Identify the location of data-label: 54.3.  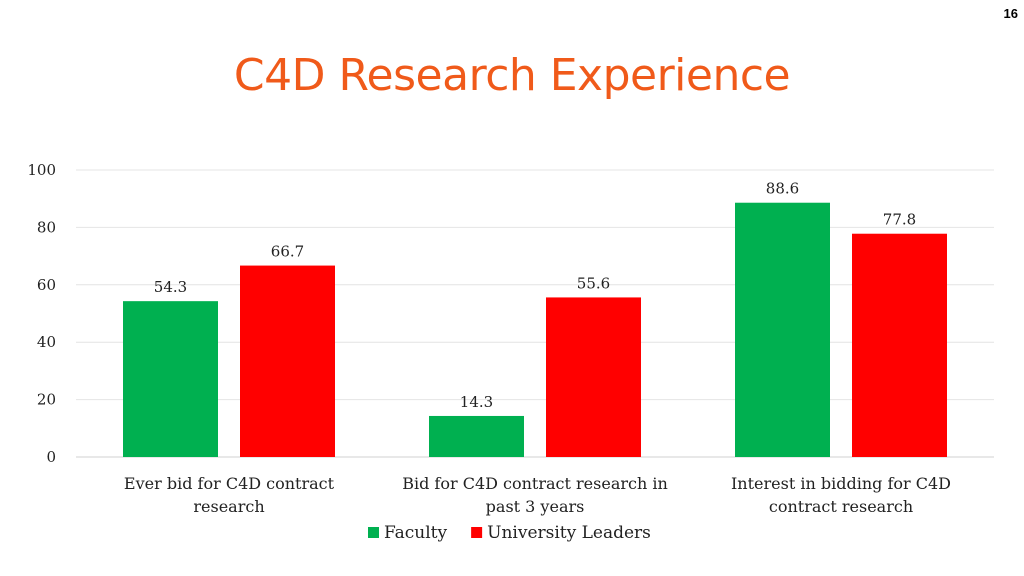
(170, 287).